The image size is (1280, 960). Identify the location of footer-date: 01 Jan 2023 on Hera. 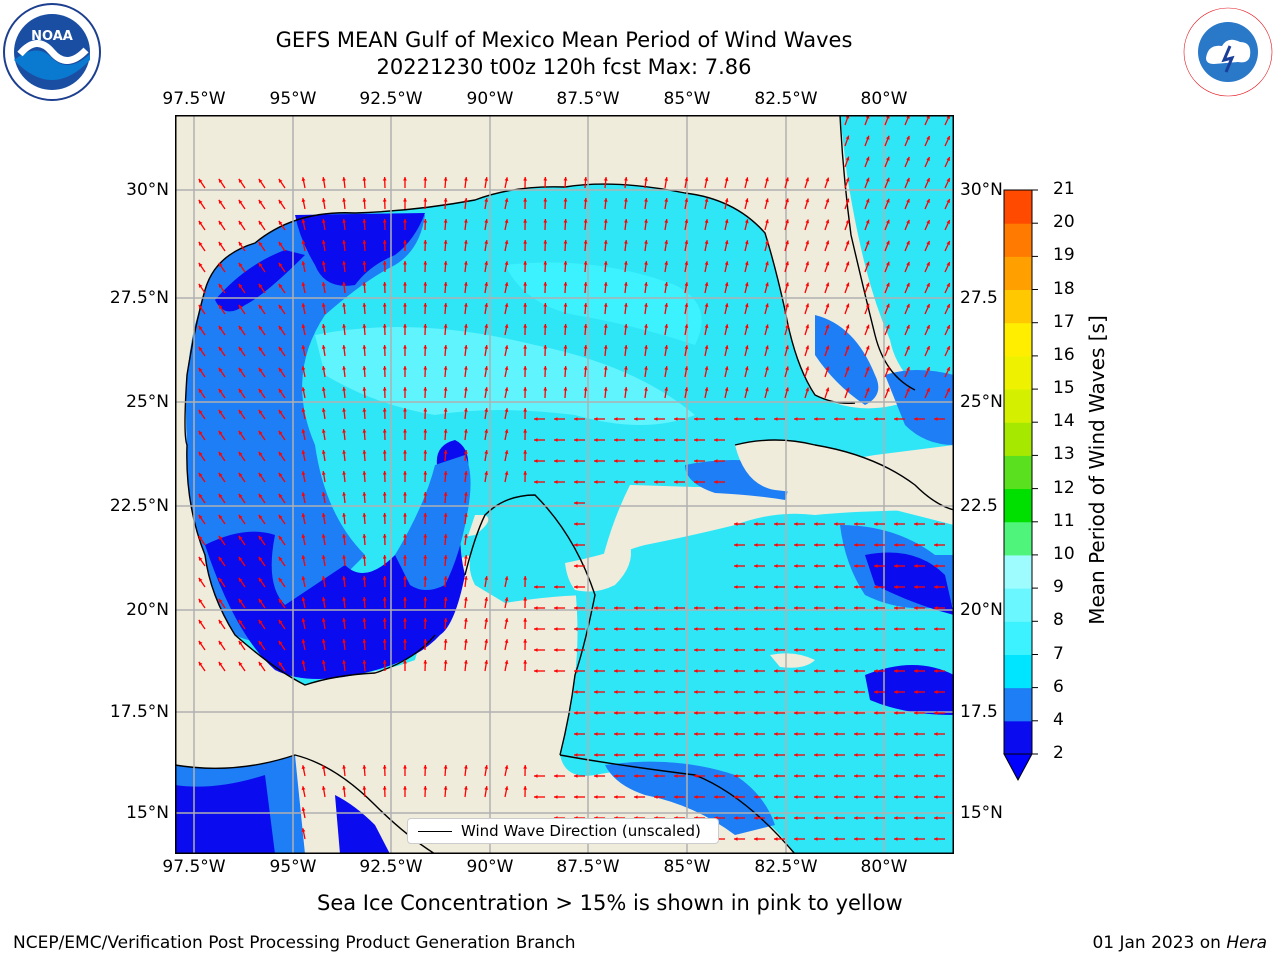
(1179, 943).